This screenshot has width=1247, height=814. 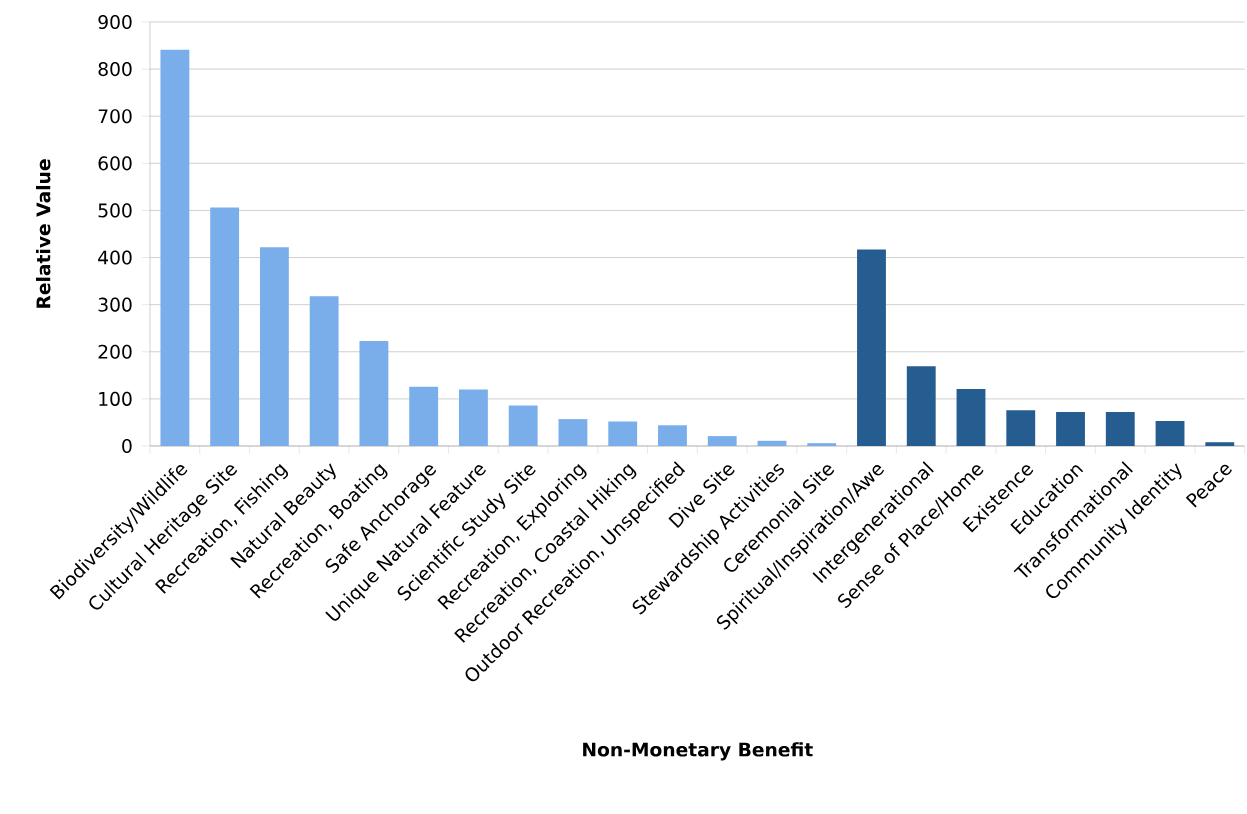 I want to click on y-tick-label: 300, so click(x=115, y=304).